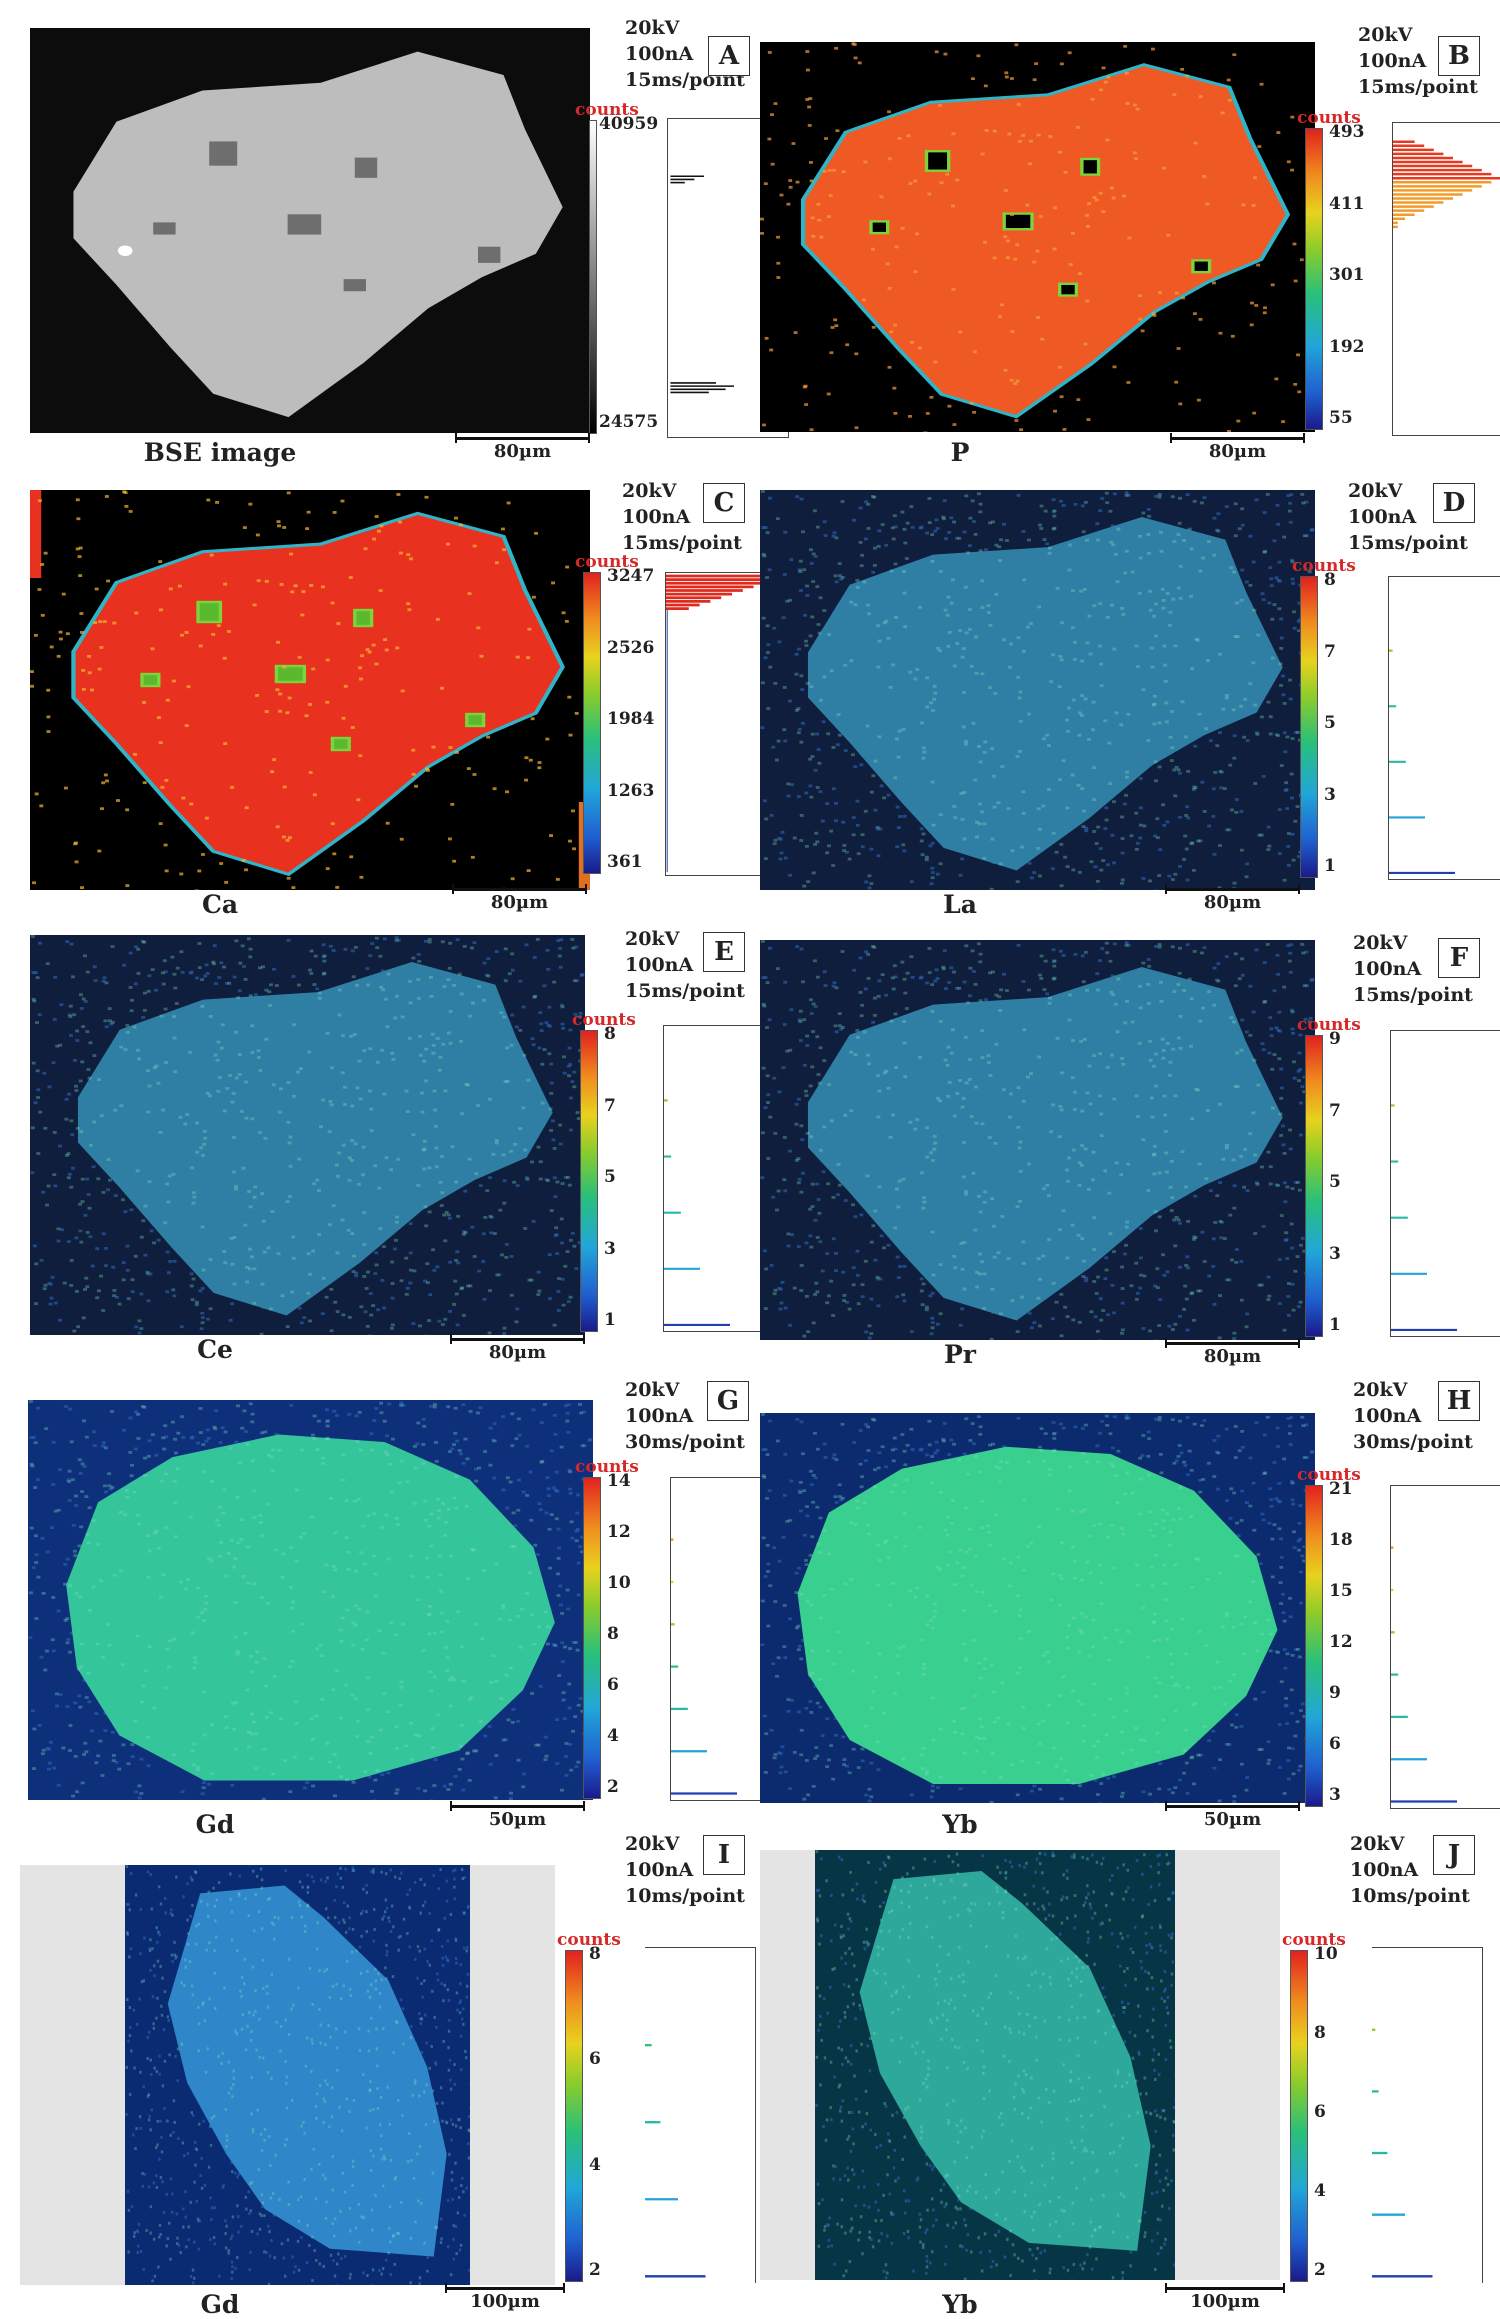 Image resolution: width=1500 pixels, height=2319 pixels. What do you see at coordinates (1347, 275) in the screenshot?
I see `color-scale-tick: 301` at bounding box center [1347, 275].